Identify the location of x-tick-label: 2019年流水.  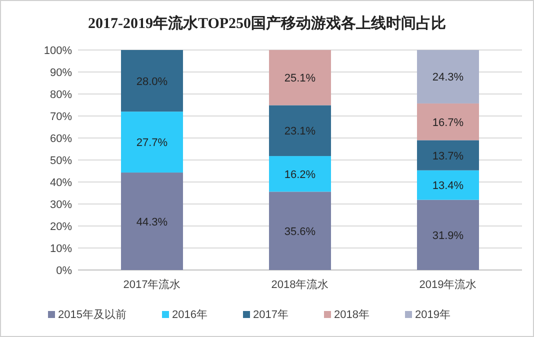
(448, 284).